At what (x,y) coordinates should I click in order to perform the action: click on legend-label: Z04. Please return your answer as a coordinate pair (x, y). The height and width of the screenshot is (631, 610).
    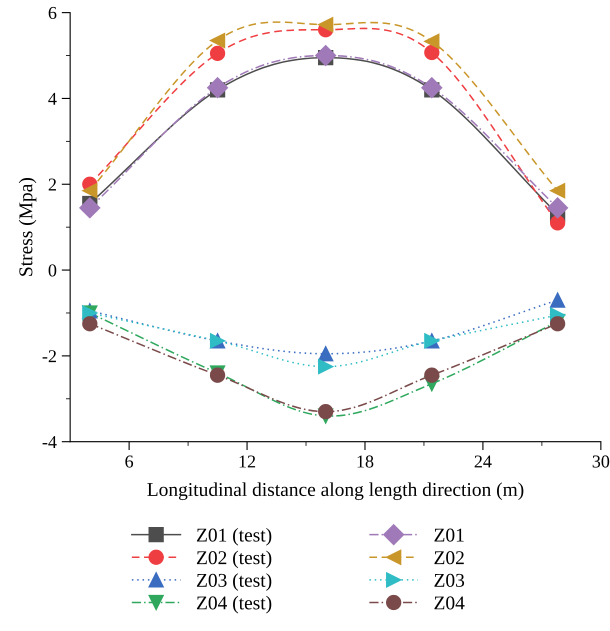
    Looking at the image, I should click on (449, 603).